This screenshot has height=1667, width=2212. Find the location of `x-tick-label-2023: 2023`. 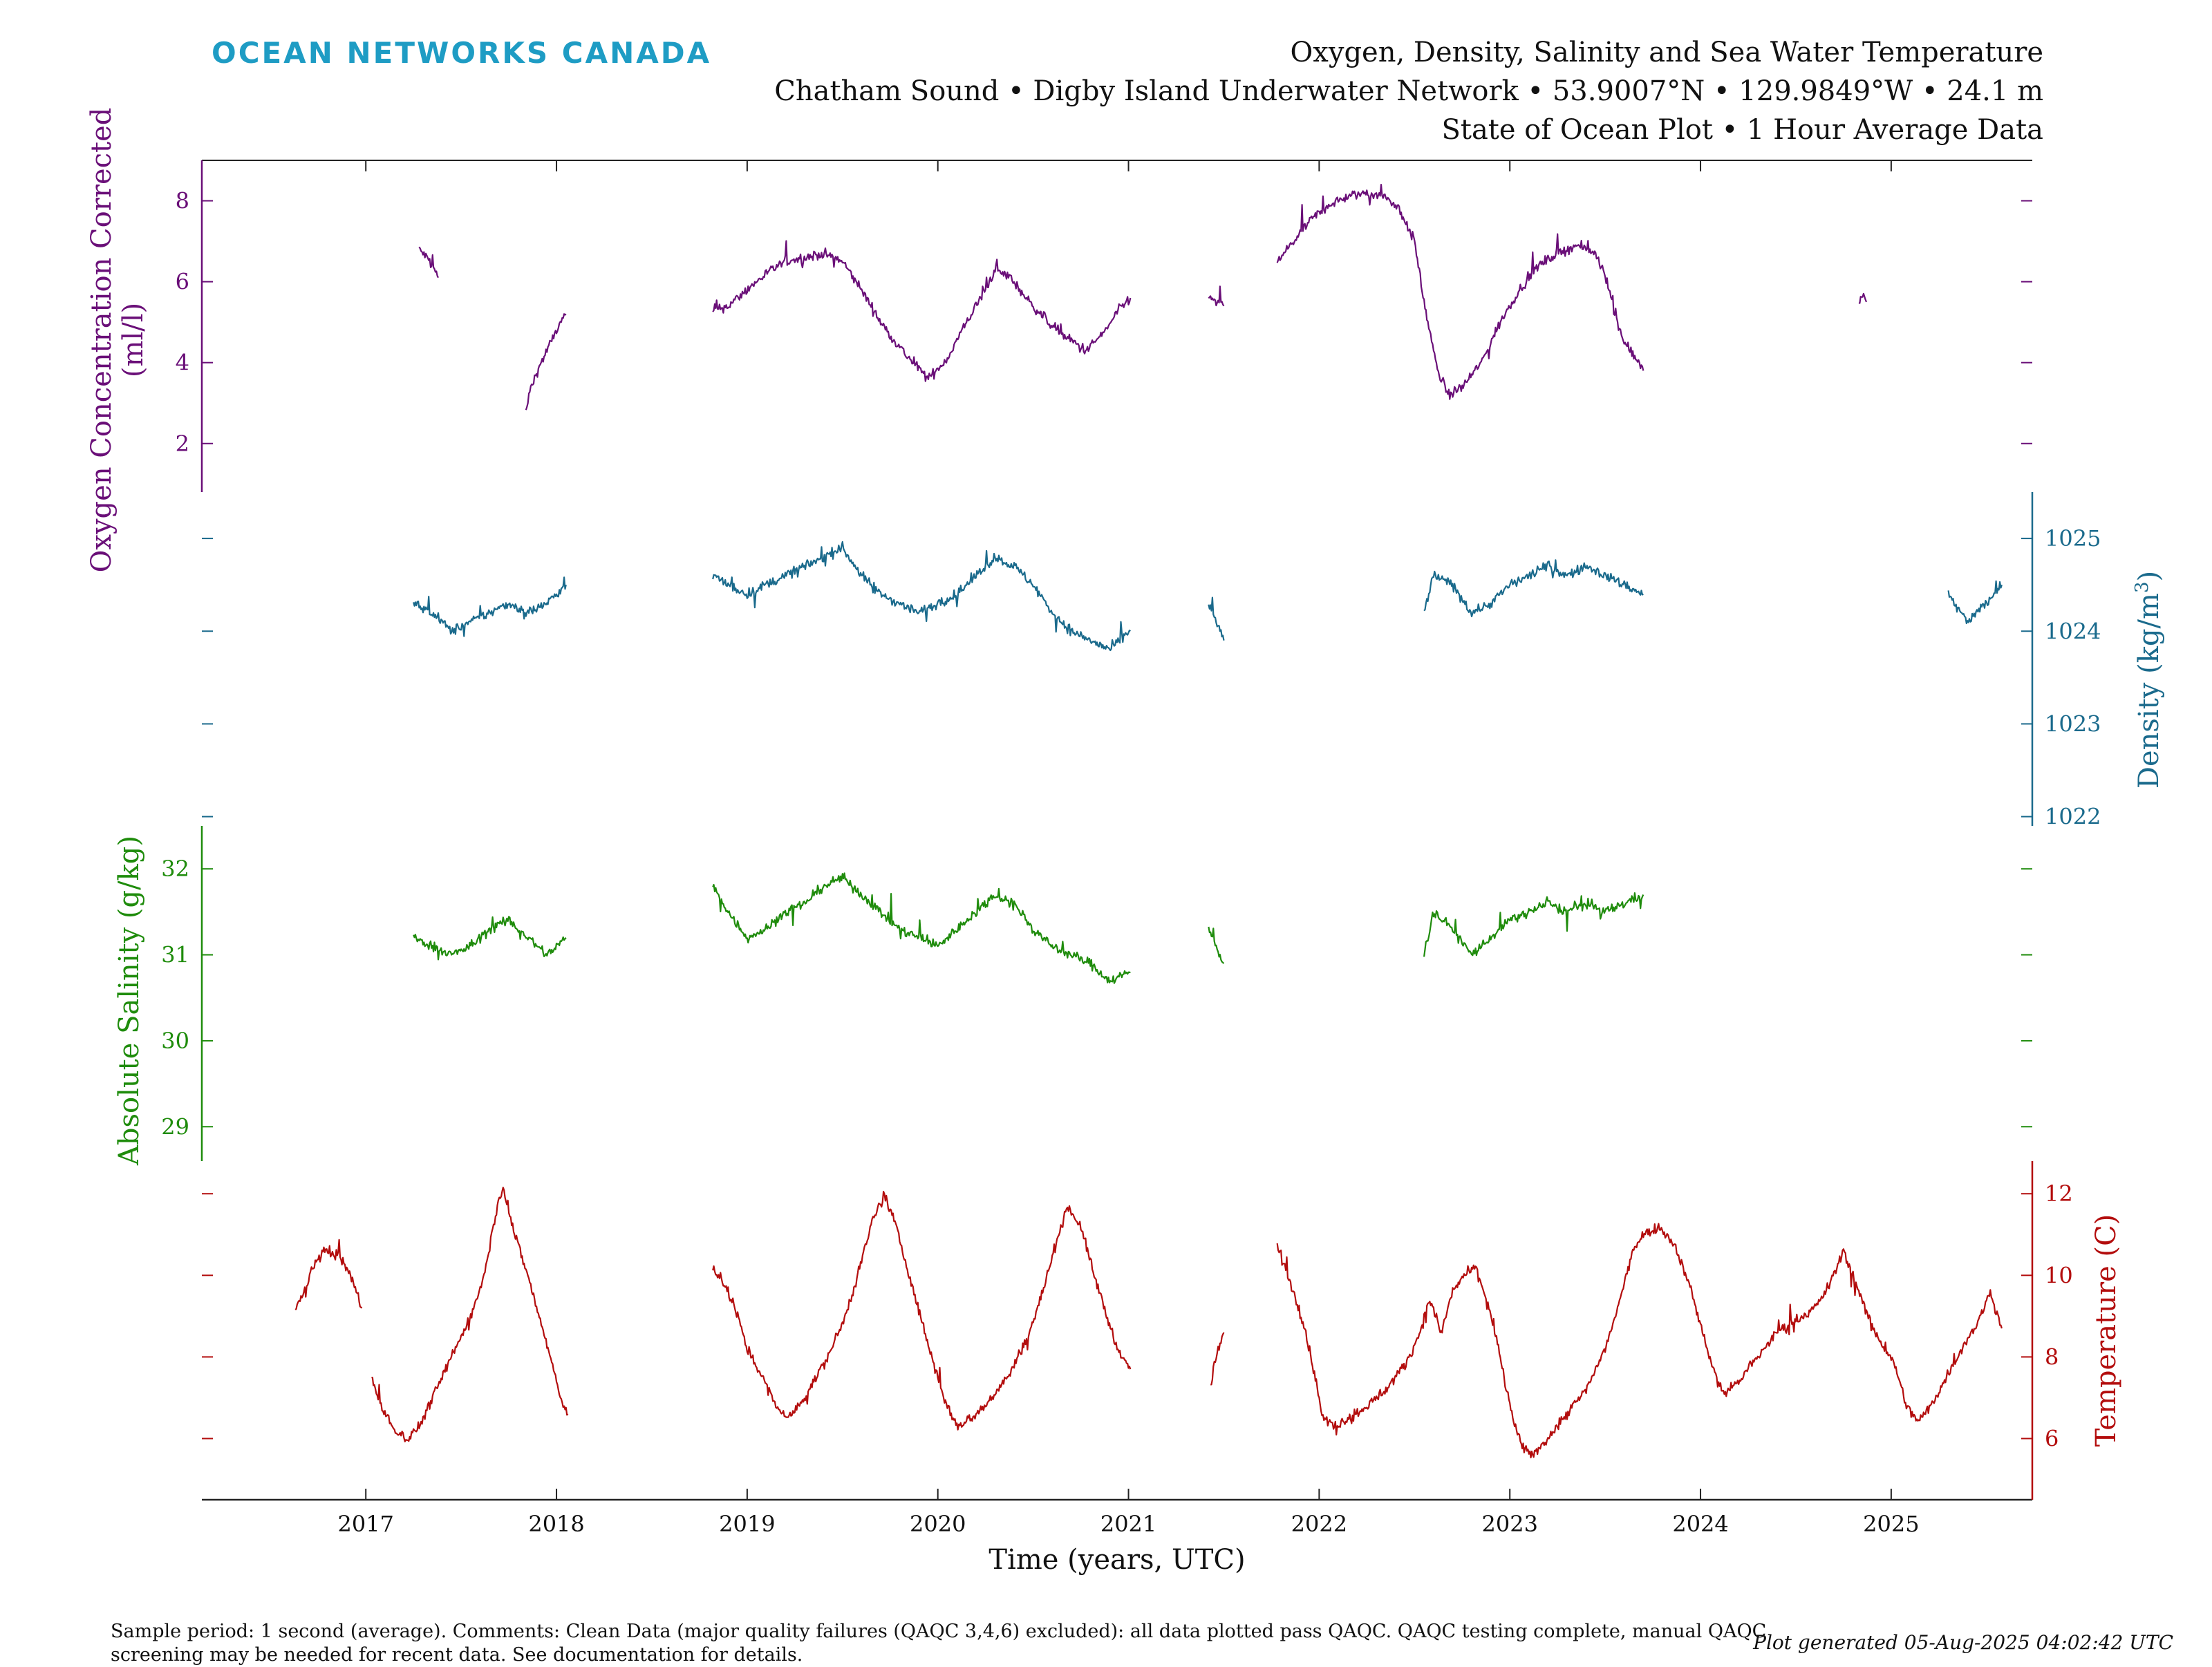

x-tick-label-2023: 2023 is located at coordinates (1509, 1524).